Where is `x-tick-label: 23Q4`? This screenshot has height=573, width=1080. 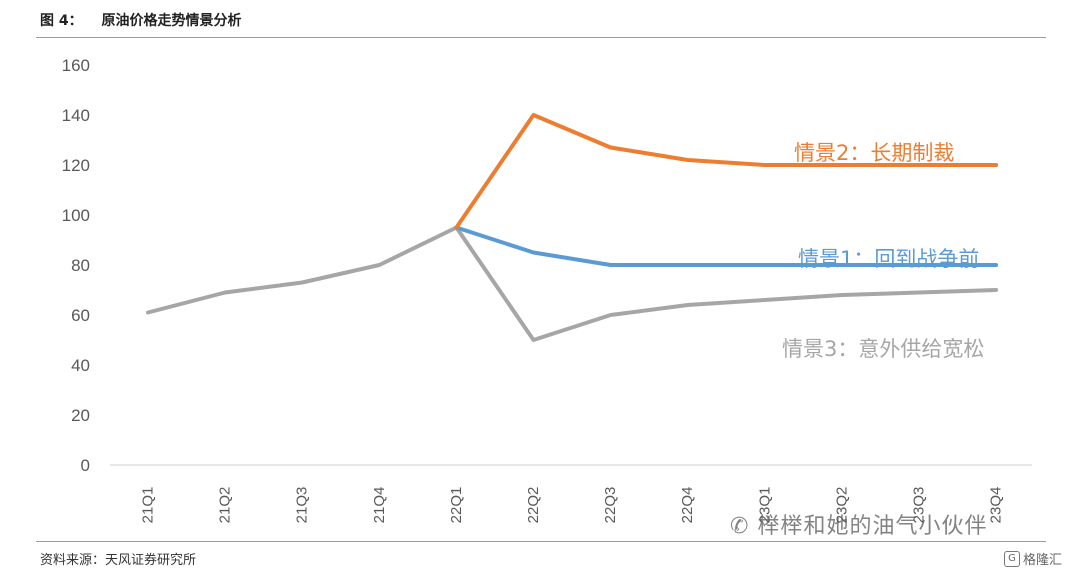
x-tick-label: 23Q4 is located at coordinates (996, 505).